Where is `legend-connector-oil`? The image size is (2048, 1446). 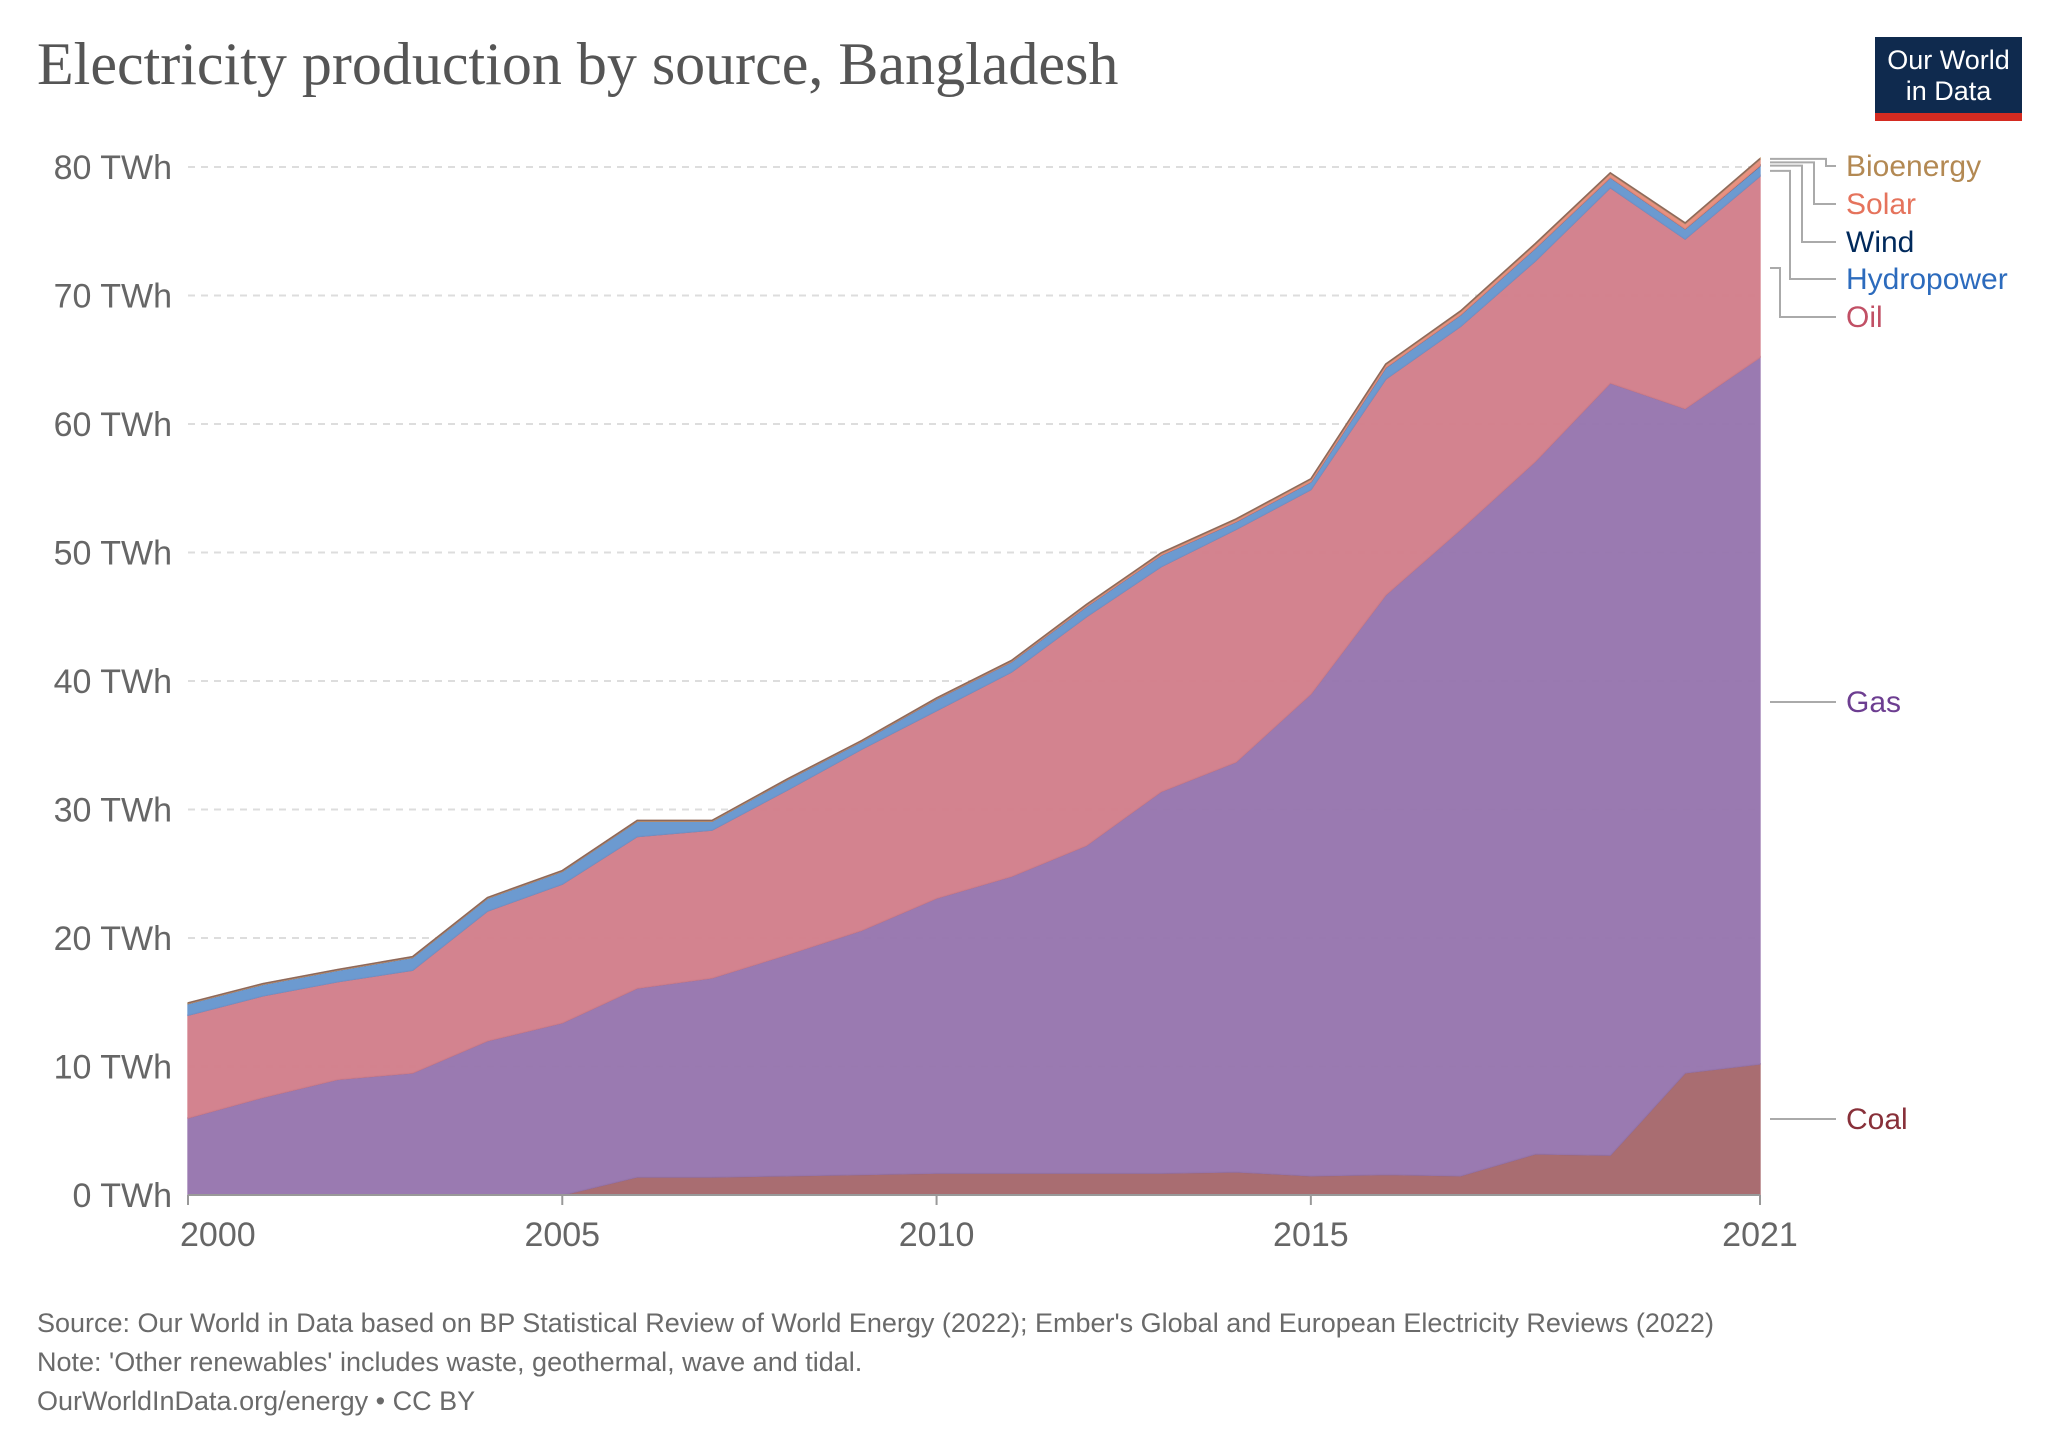
legend-connector-oil is located at coordinates (1803, 292).